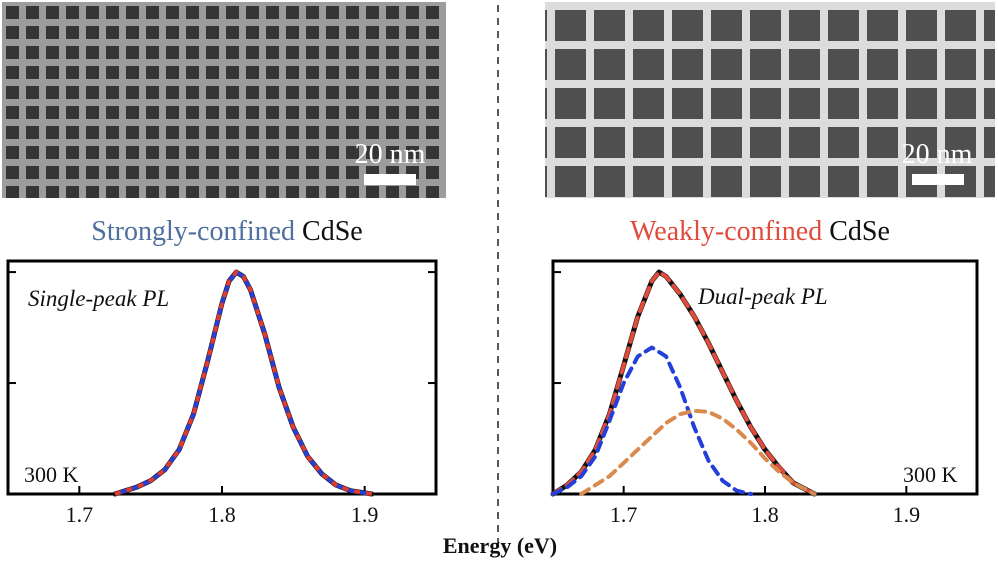  I want to click on left-temperature: 300 K, so click(51, 474).